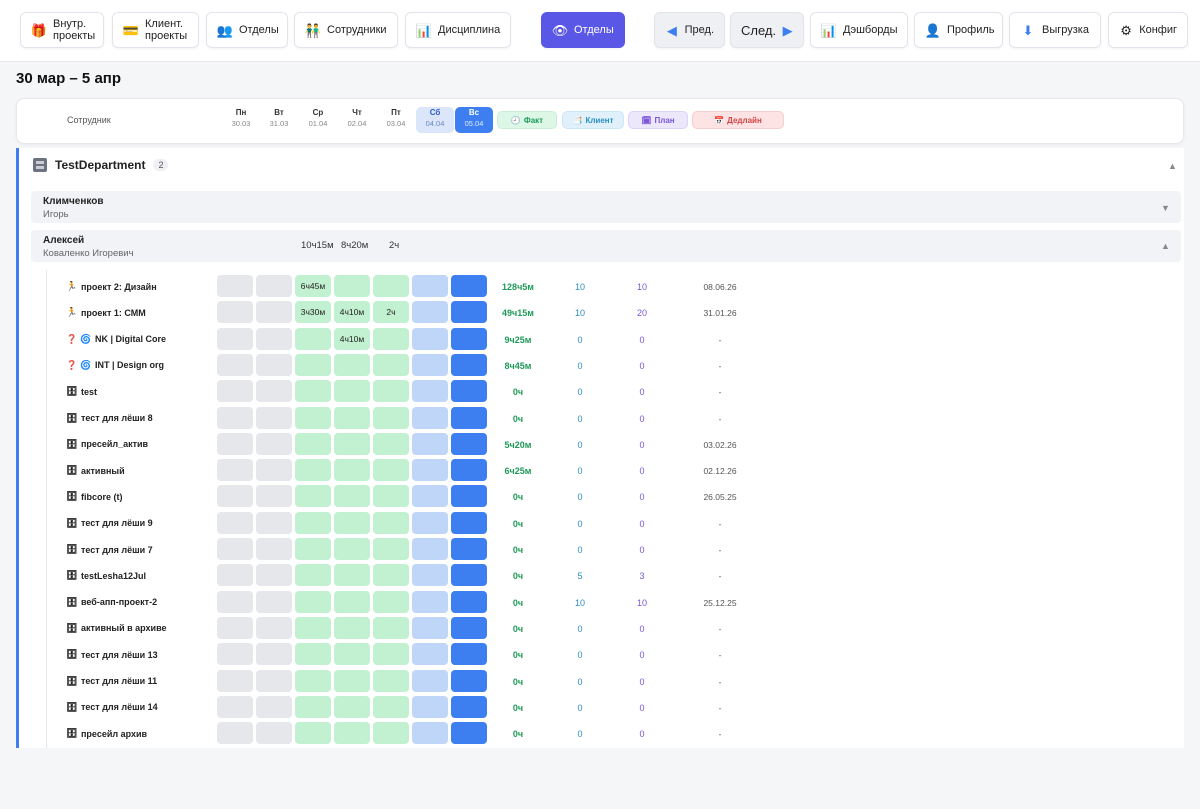 The width and height of the screenshot is (1200, 809). What do you see at coordinates (616, 707) in the screenshot?
I see `project-row: 🗄 тест для лёши 14 0ч 0 0 -` at bounding box center [616, 707].